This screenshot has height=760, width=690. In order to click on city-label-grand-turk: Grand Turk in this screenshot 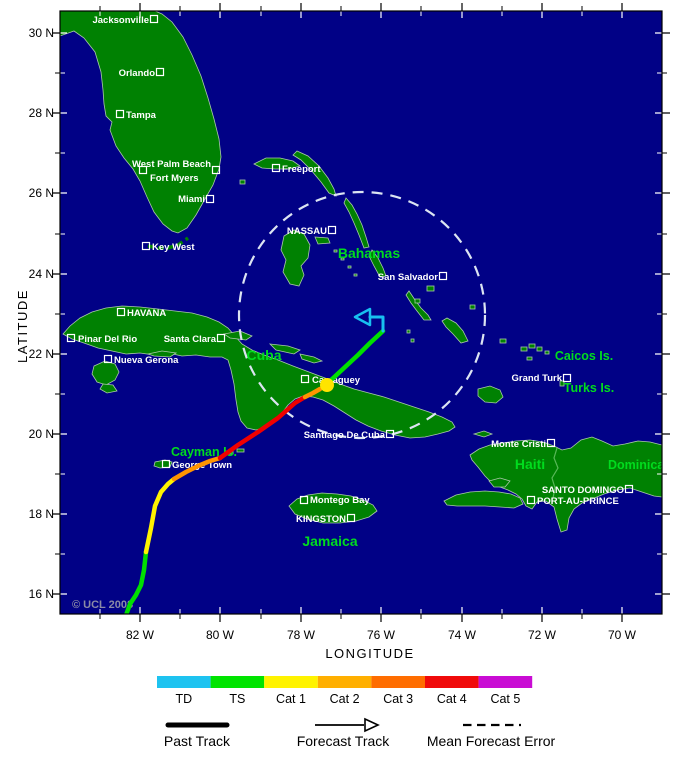, I will do `click(537, 378)`.